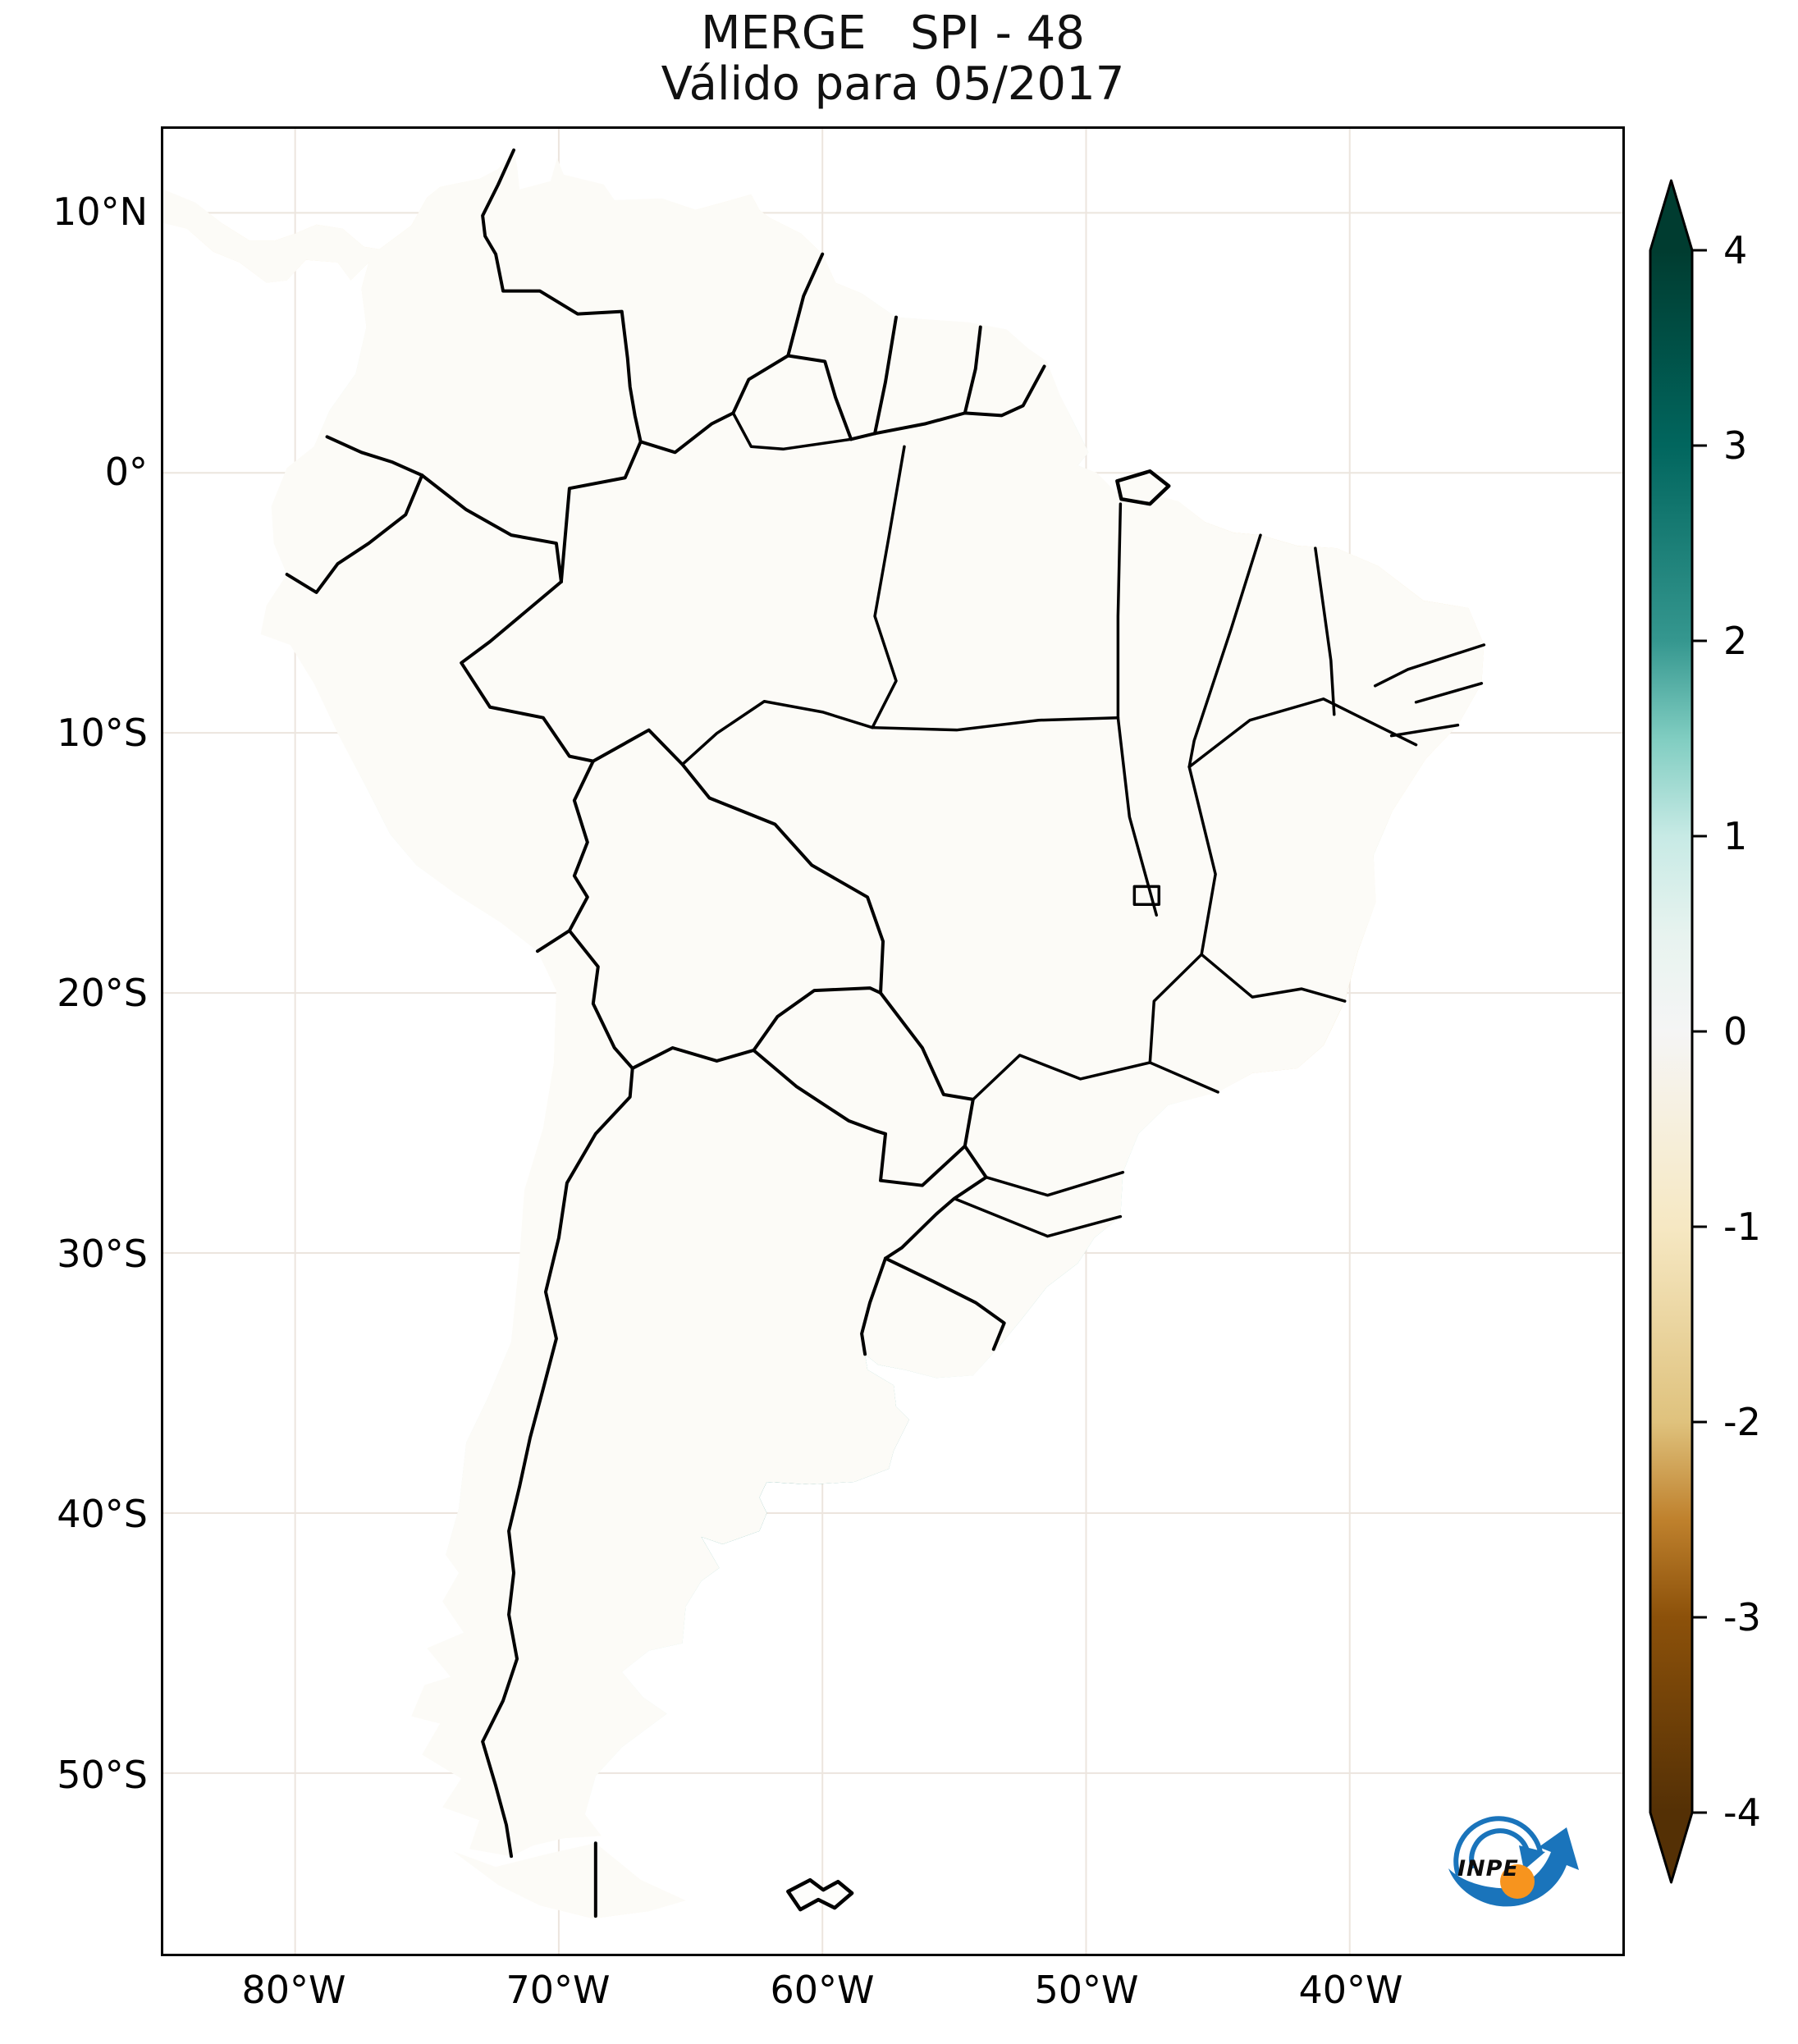 The height and width of the screenshot is (2044, 1798). What do you see at coordinates (100, 212) in the screenshot?
I see `y-tick-label: 10°N` at bounding box center [100, 212].